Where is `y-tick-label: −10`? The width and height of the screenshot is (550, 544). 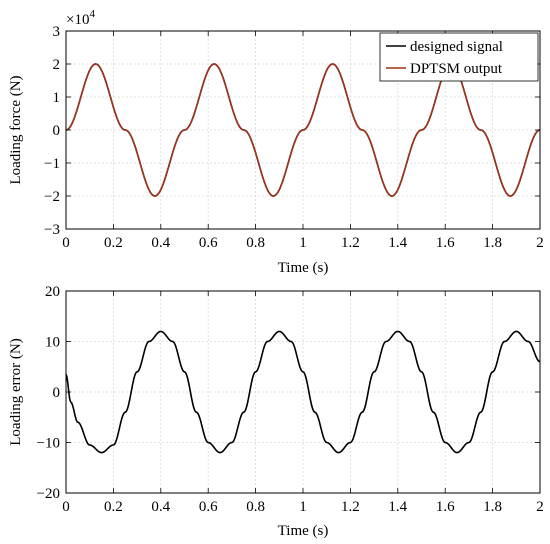 y-tick-label: −10 is located at coordinates (48, 444).